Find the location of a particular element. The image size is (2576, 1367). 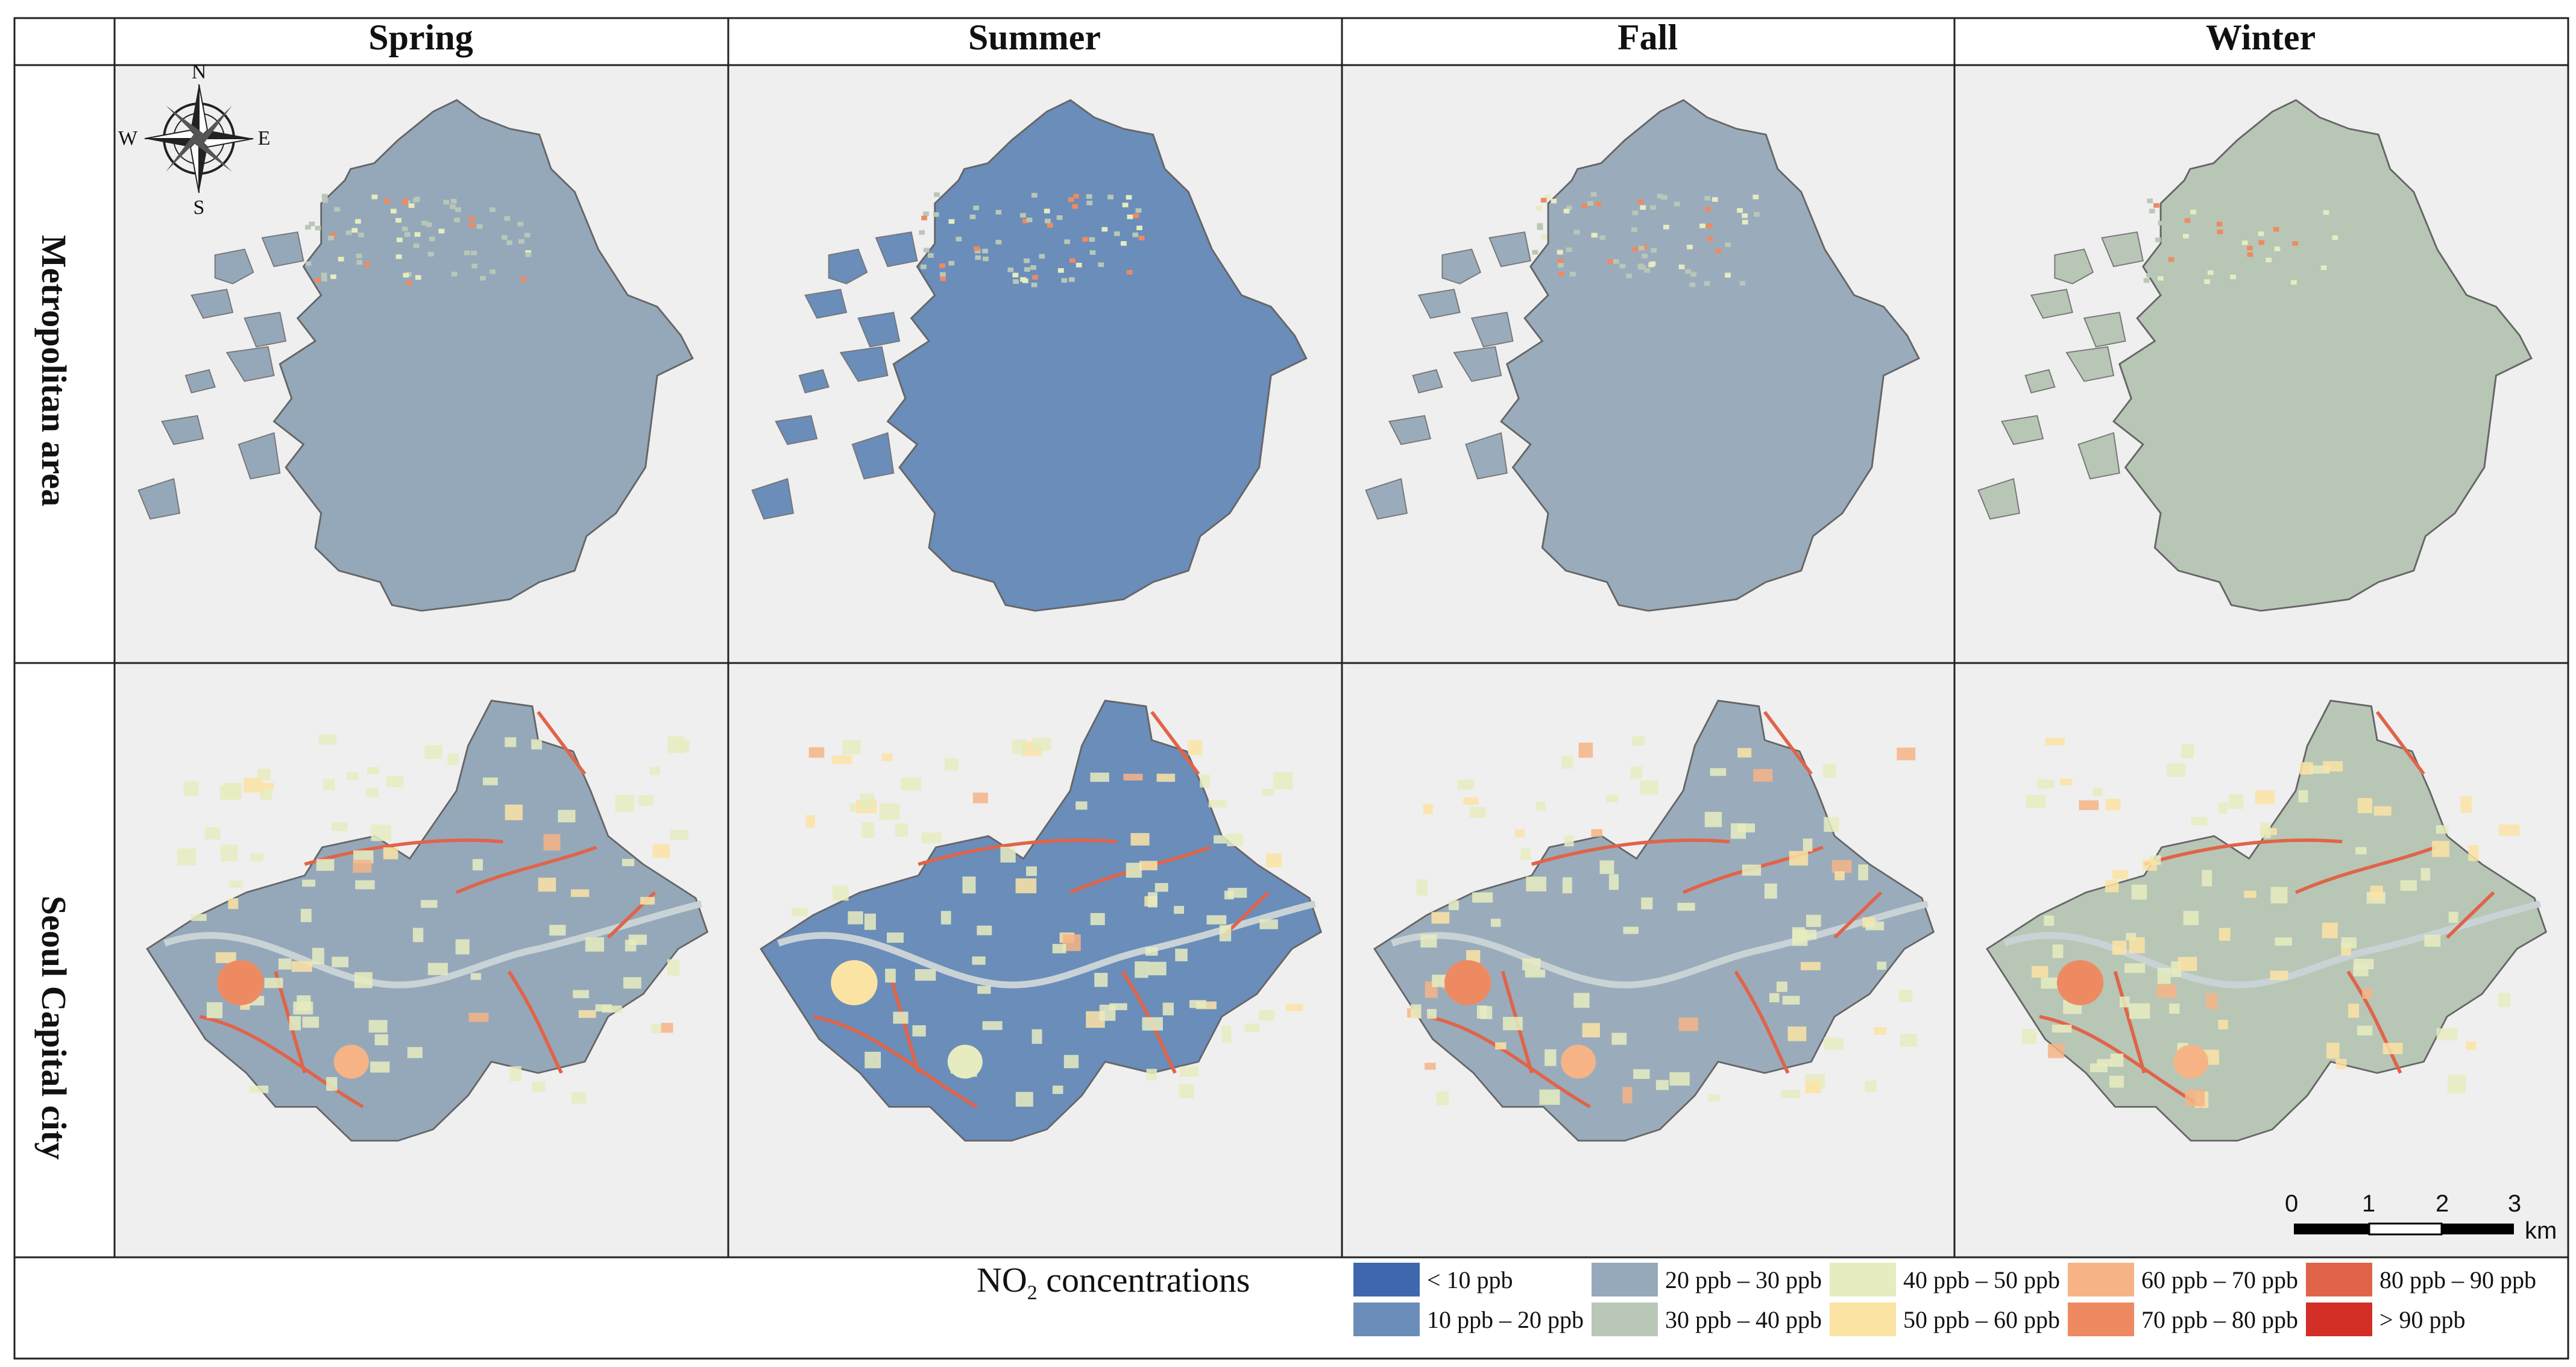

legend-item: < 10 ppb is located at coordinates (1433, 1279).